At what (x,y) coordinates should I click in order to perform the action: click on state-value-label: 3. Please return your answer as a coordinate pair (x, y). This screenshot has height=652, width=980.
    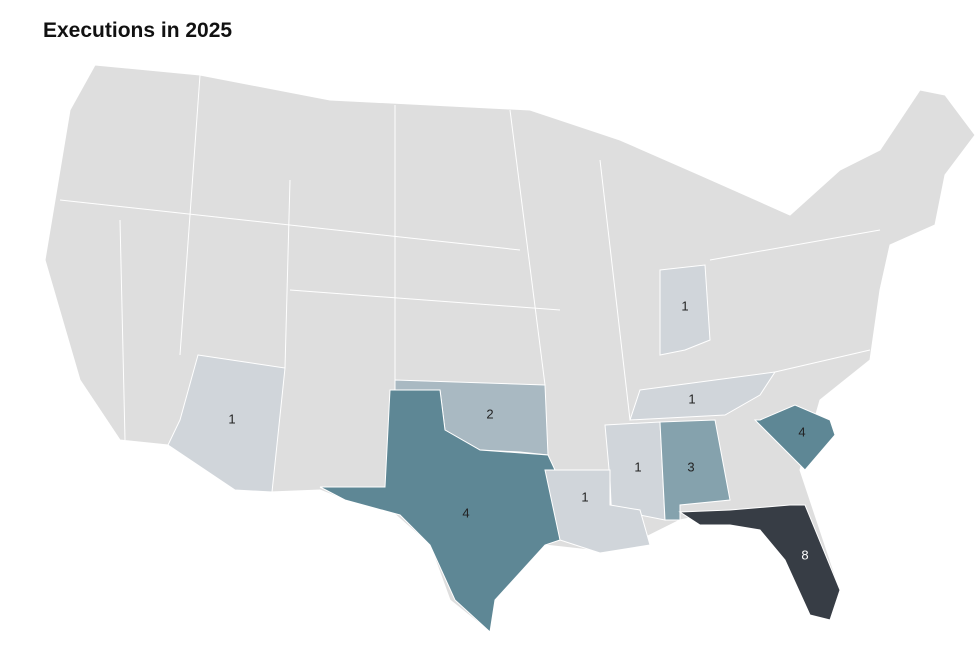
    Looking at the image, I should click on (690, 466).